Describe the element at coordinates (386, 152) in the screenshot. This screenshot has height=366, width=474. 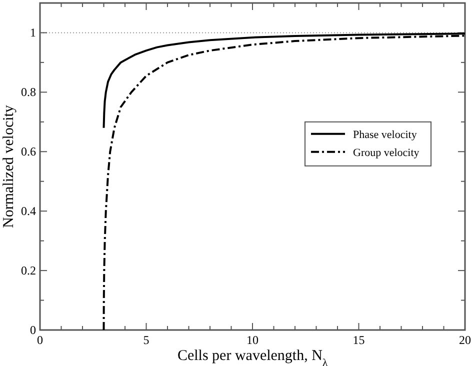
I see `legend-label: Group velocity` at that location.